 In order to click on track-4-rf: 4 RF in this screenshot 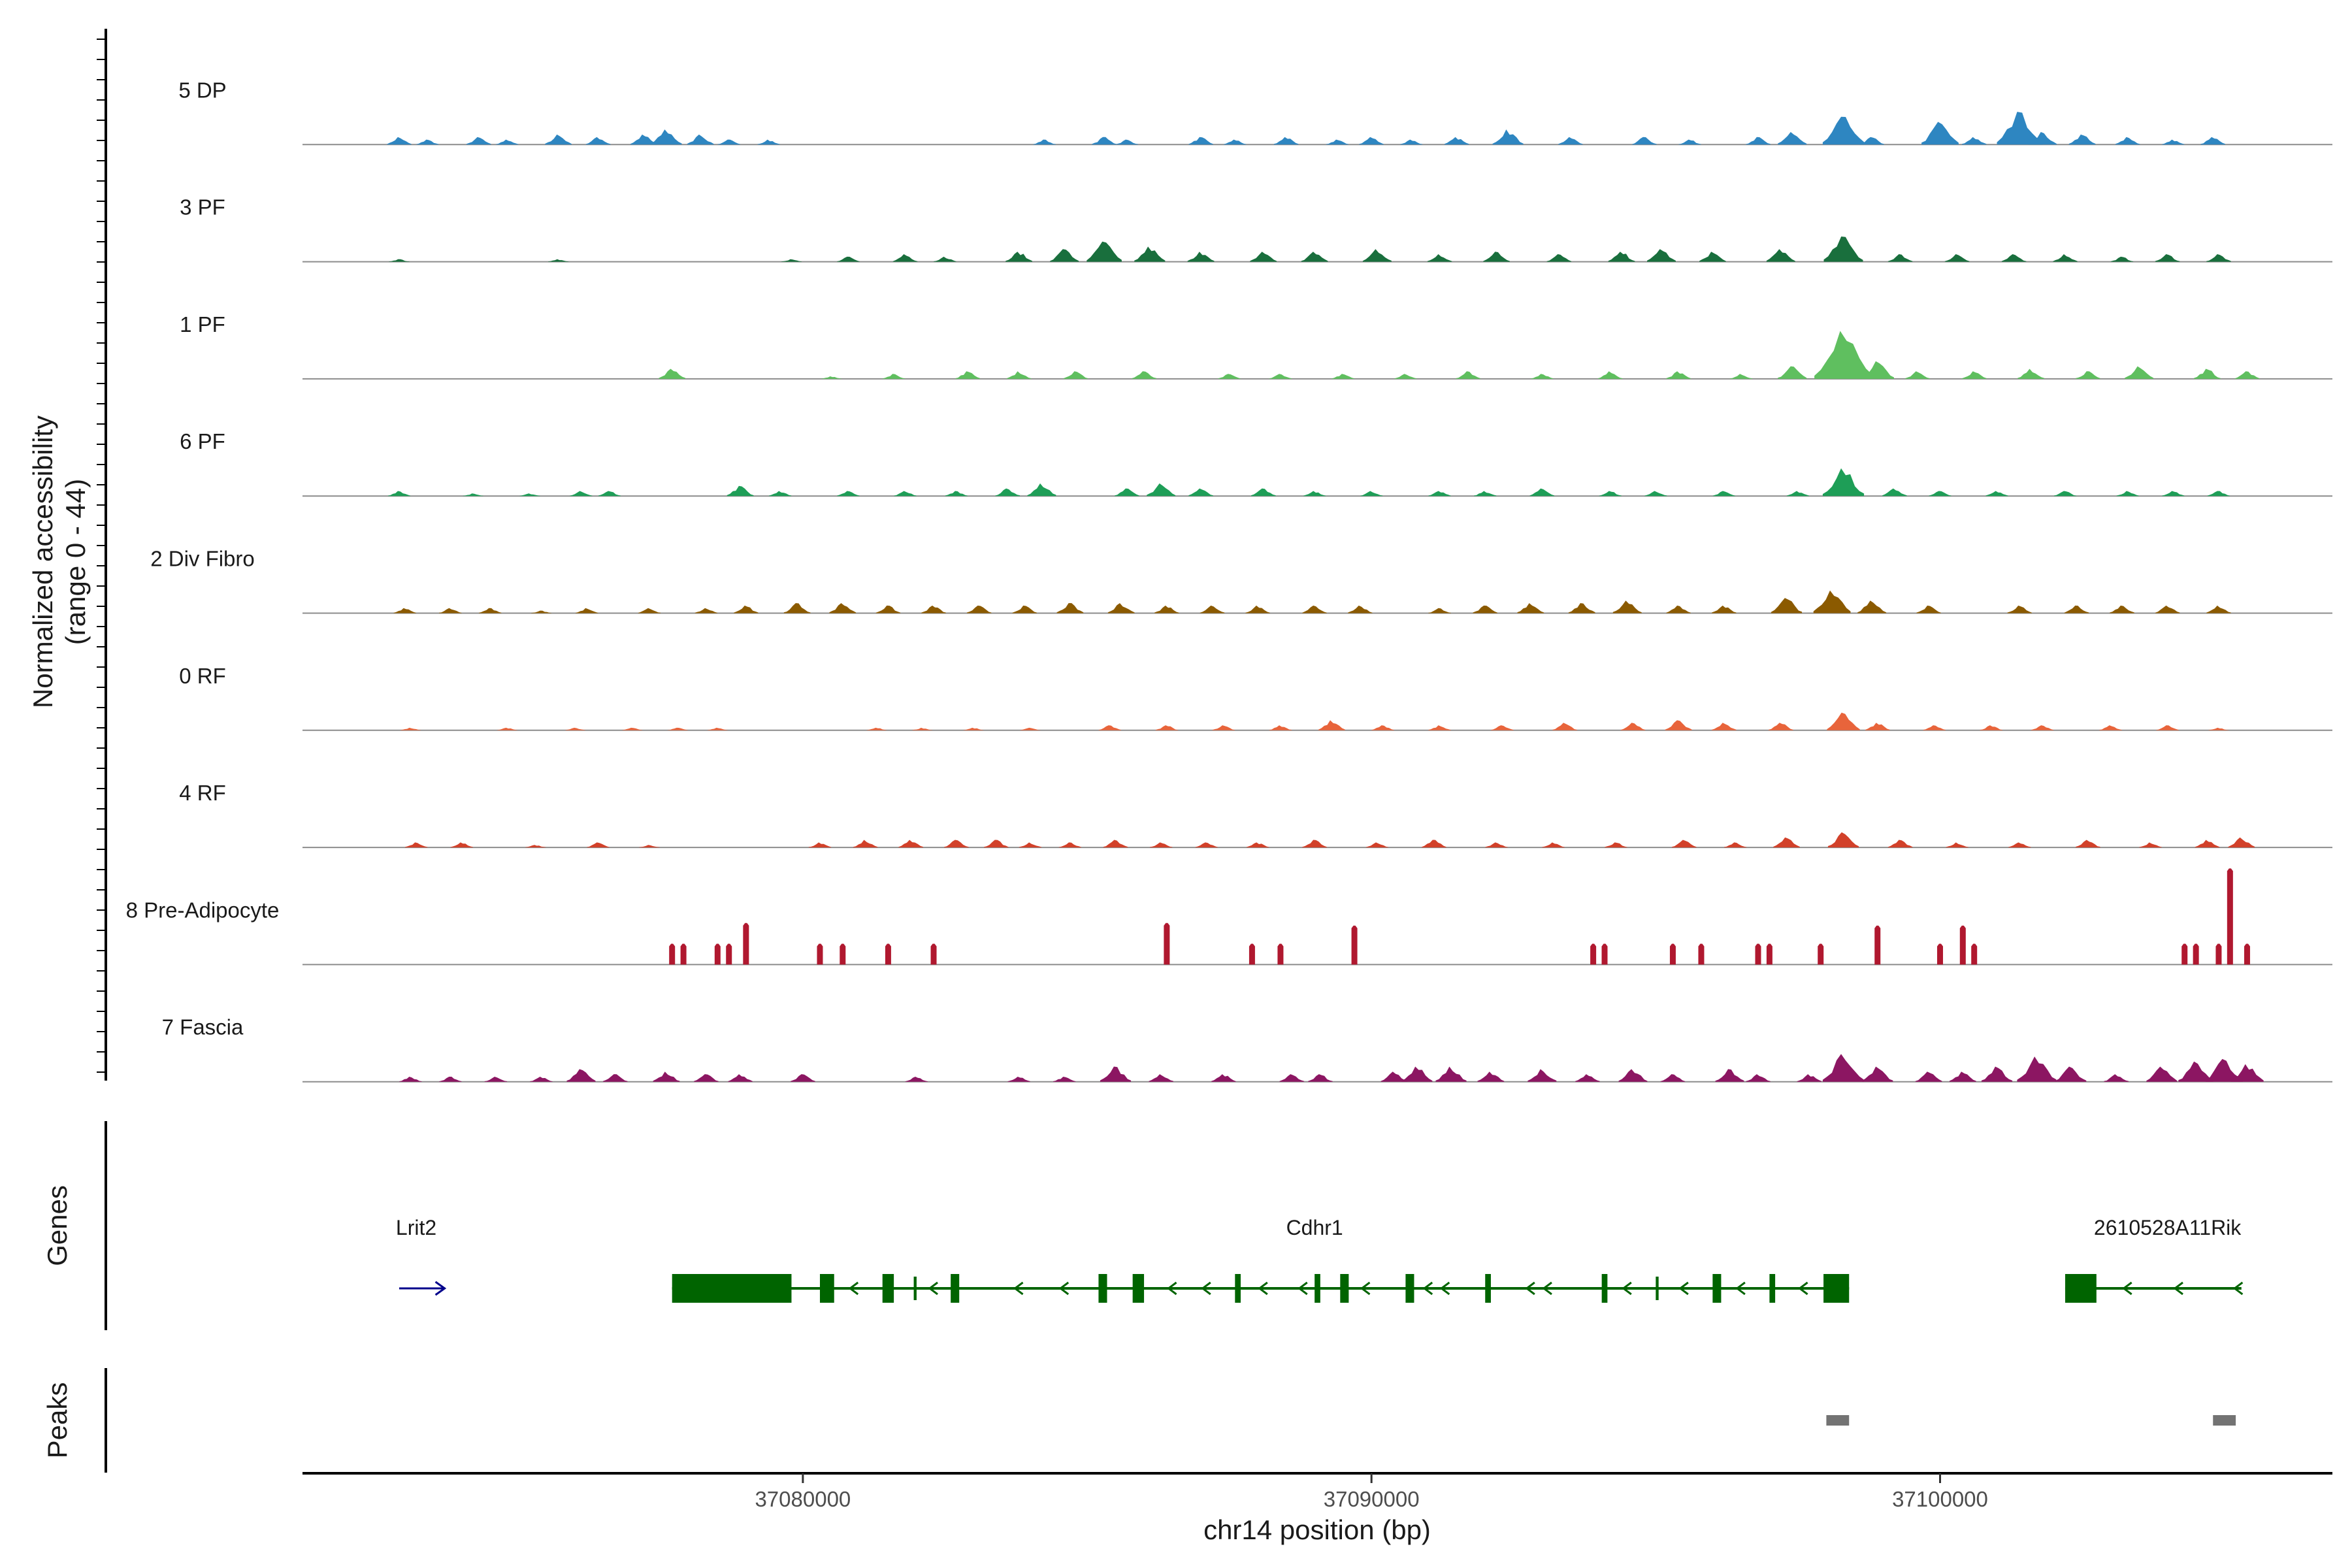, I will do `click(1255, 815)`.